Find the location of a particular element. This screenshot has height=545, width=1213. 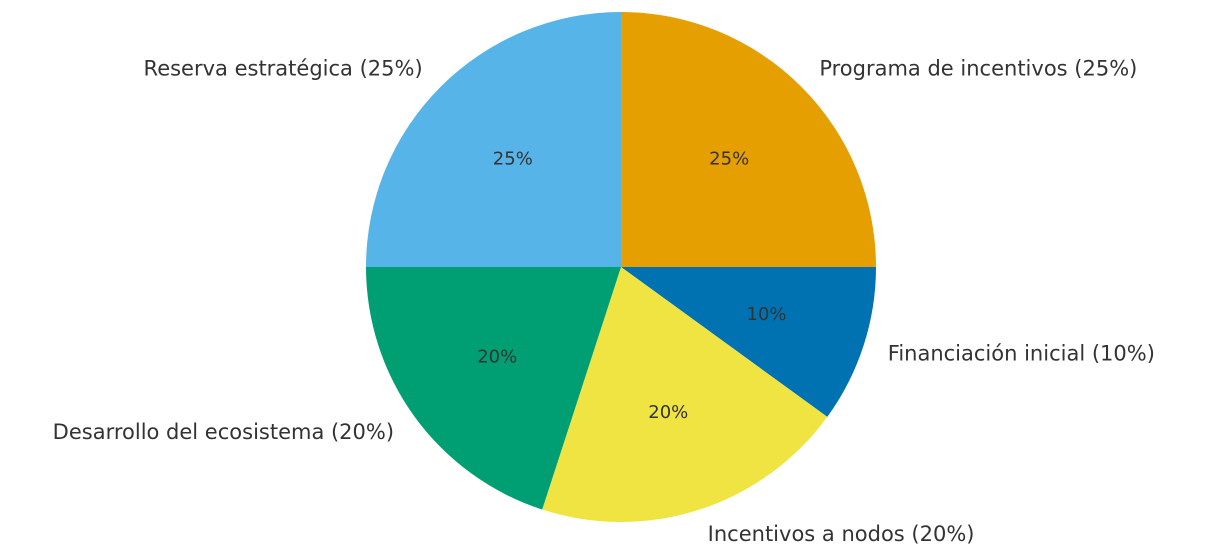

slice-label: Desarrollo del ecosistema (20%) is located at coordinates (223, 432).